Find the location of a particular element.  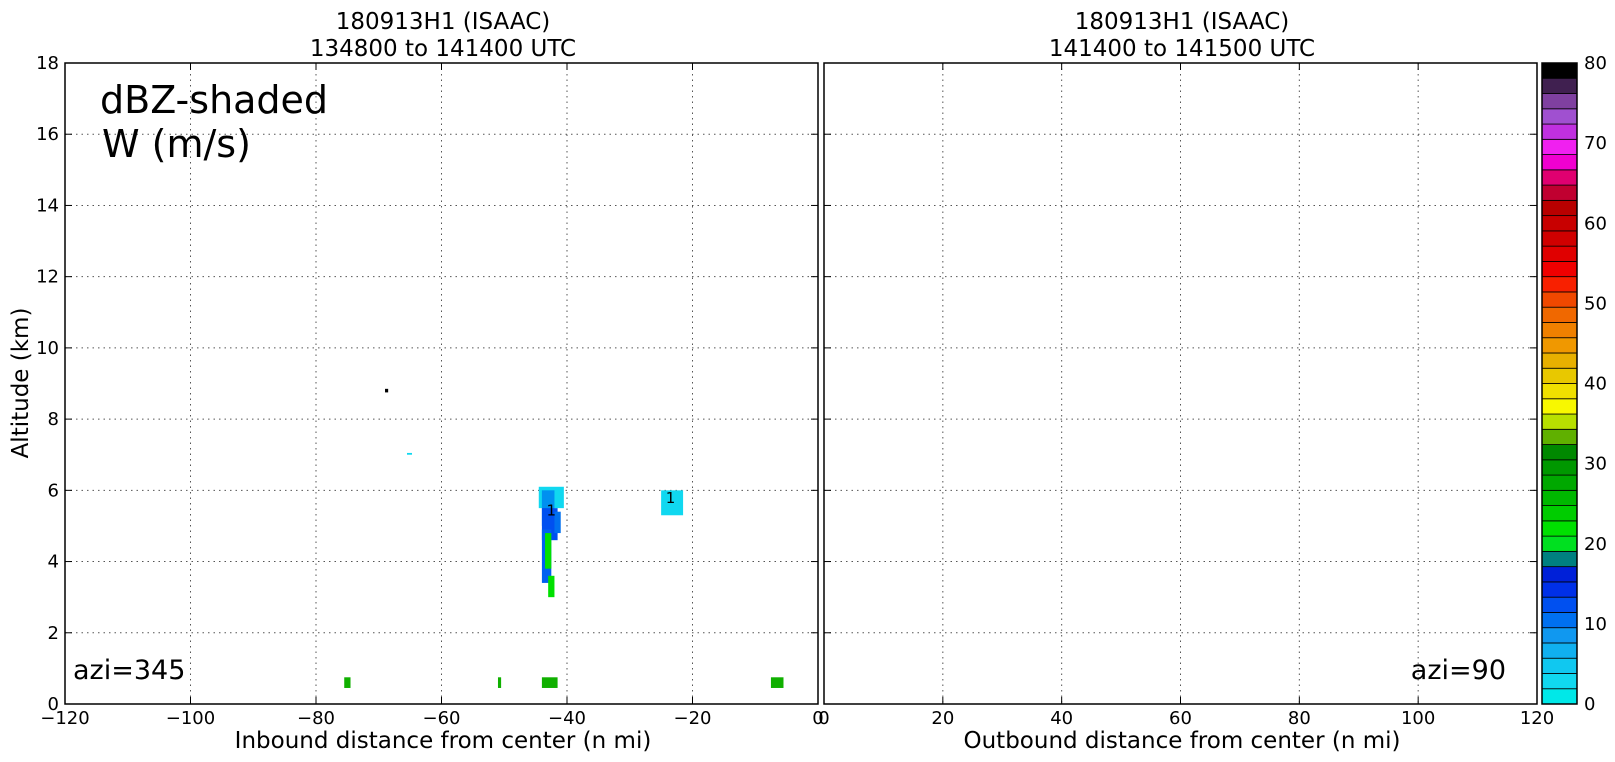

left-x-axis-label: Inbound distance from center (n mi) is located at coordinates (443, 741).